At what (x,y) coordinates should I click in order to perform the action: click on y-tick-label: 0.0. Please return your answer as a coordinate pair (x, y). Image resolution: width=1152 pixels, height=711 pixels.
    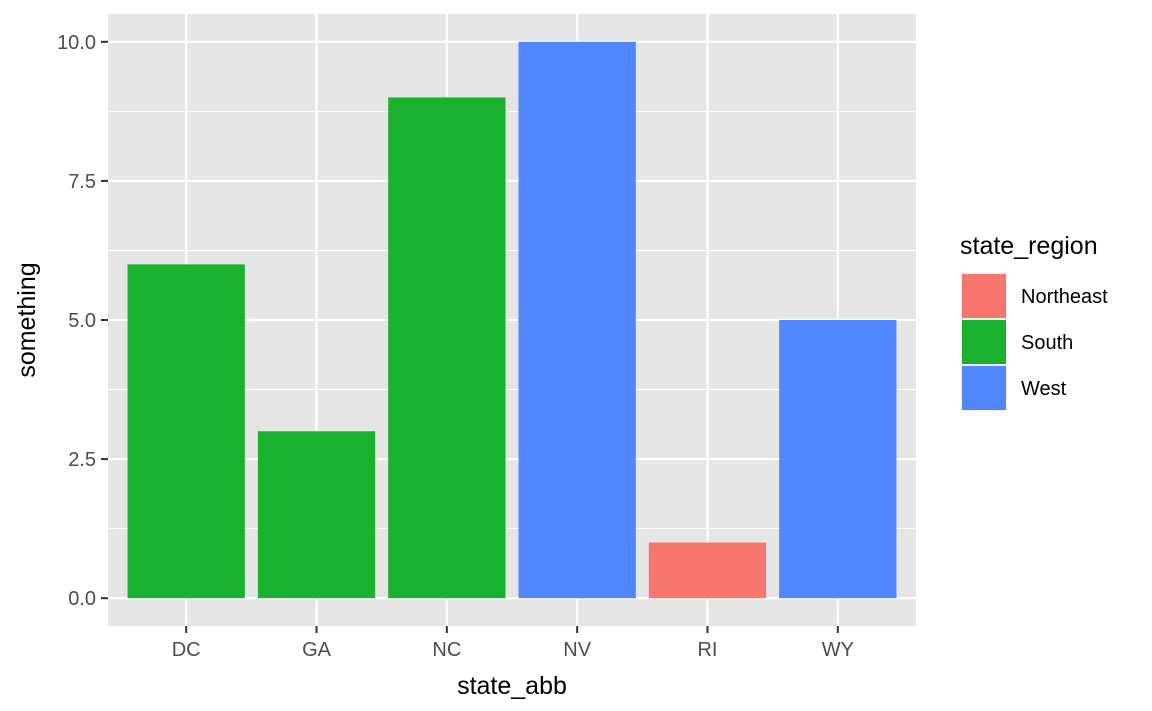
    Looking at the image, I should click on (82, 599).